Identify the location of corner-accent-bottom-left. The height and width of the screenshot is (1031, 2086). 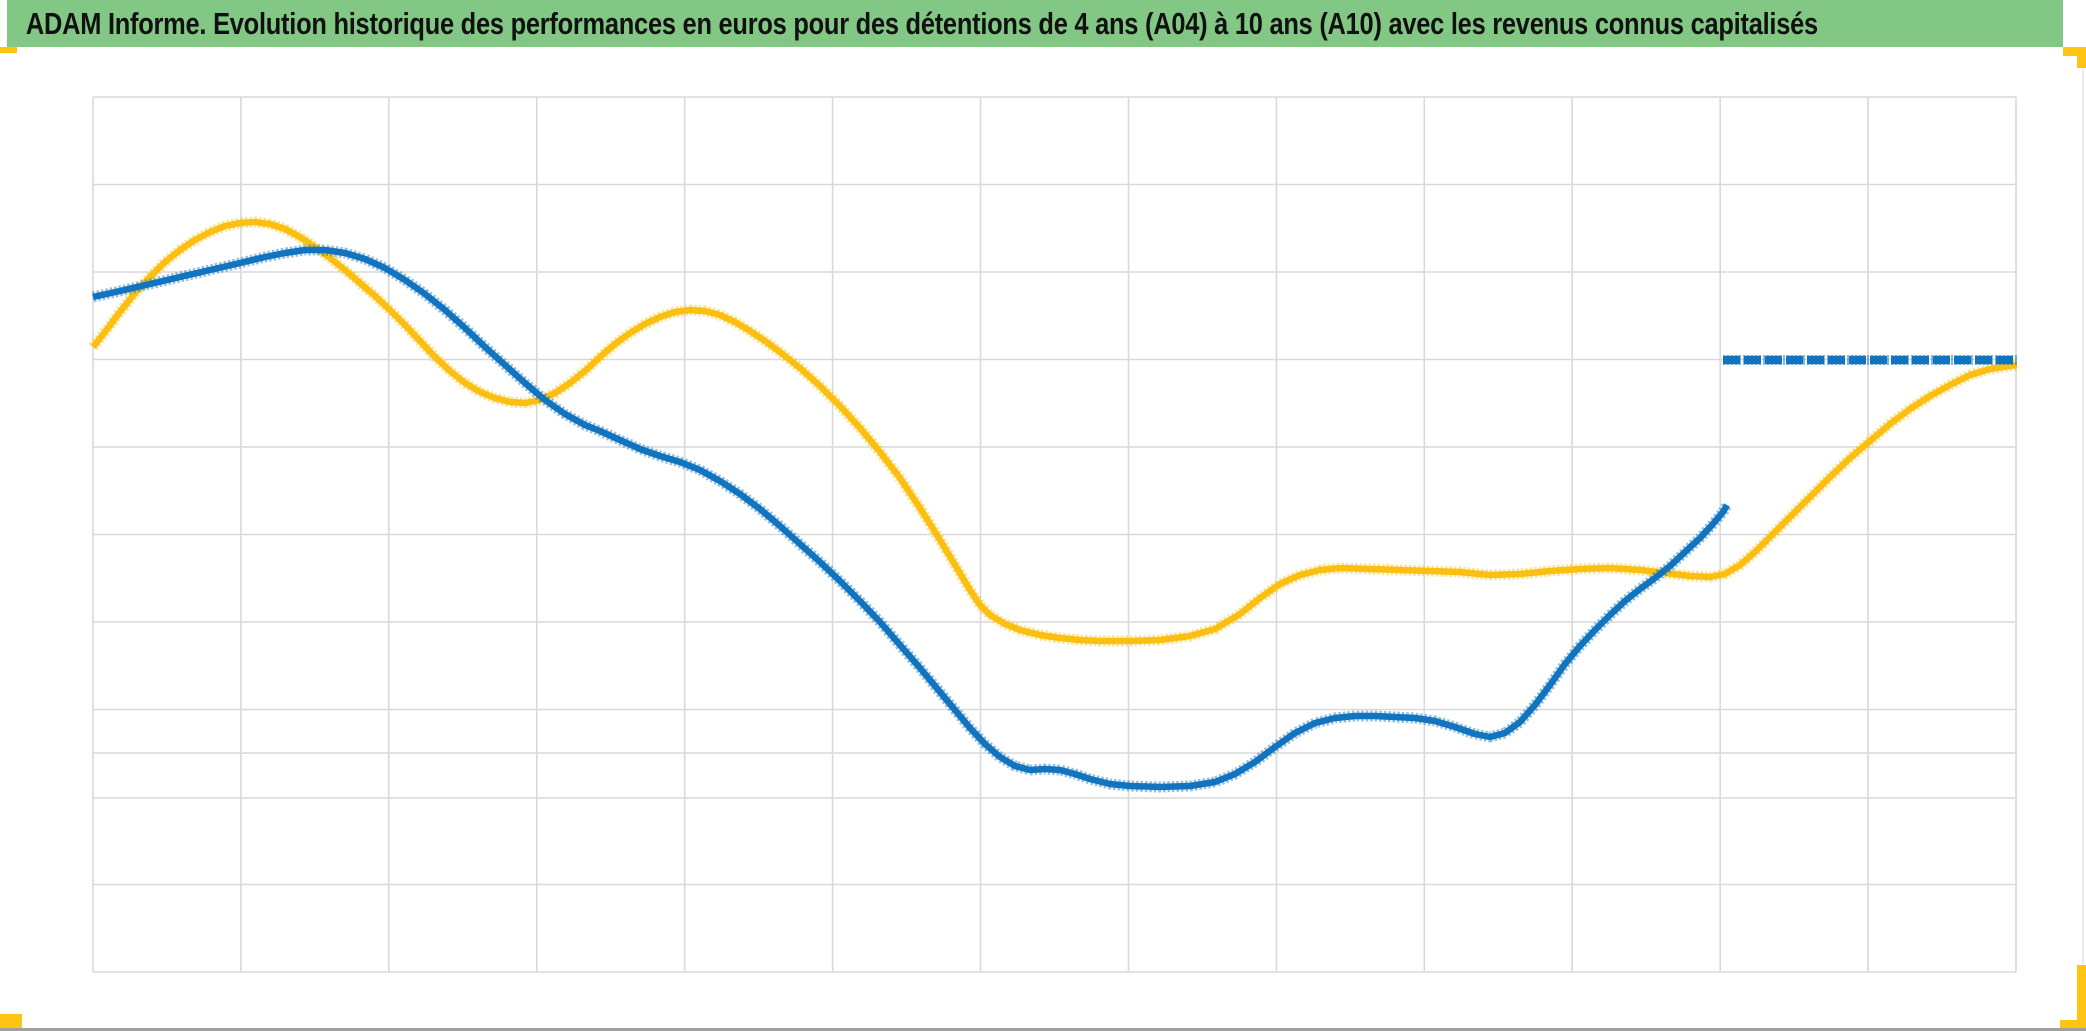
(11, 1021).